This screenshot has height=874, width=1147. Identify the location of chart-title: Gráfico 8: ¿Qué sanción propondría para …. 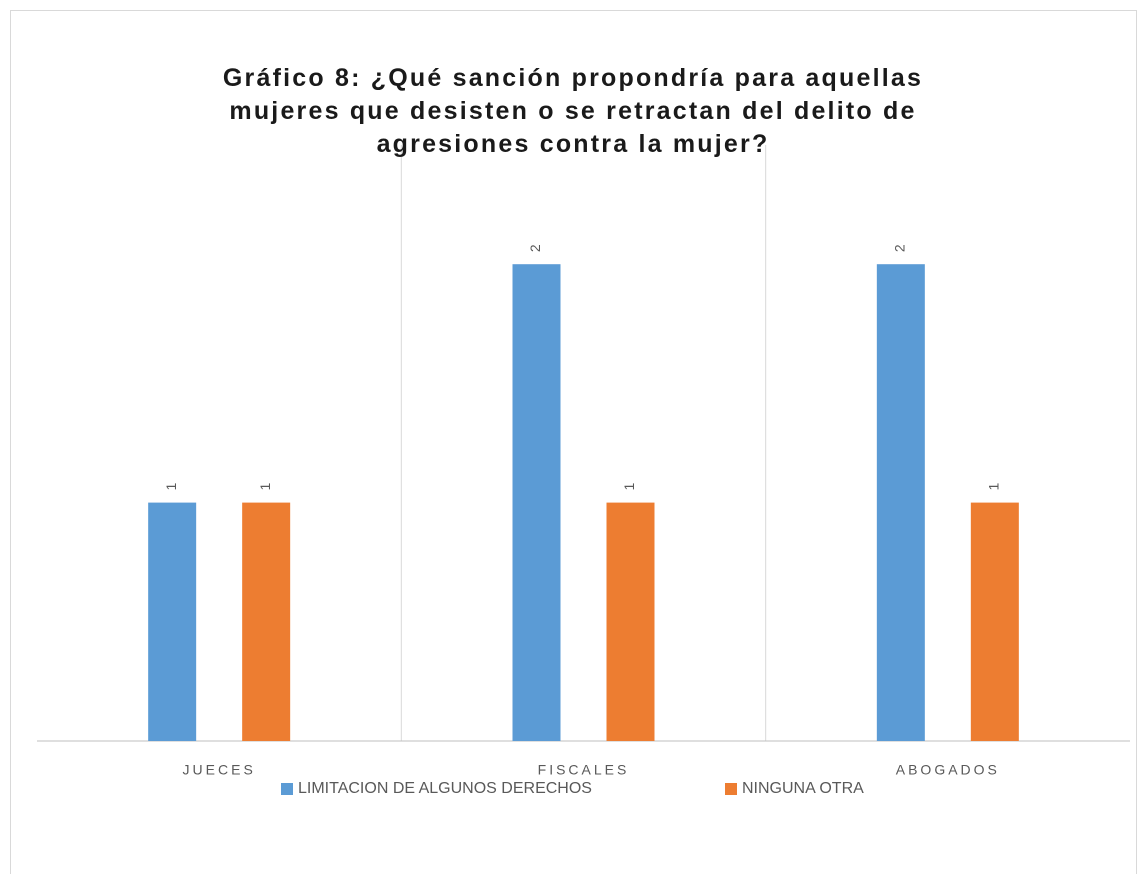
(573, 111).